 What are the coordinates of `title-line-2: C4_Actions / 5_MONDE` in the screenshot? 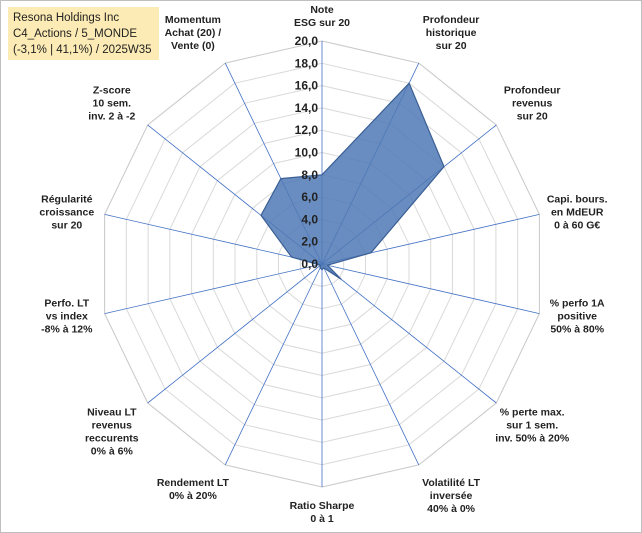 It's located at (75, 34).